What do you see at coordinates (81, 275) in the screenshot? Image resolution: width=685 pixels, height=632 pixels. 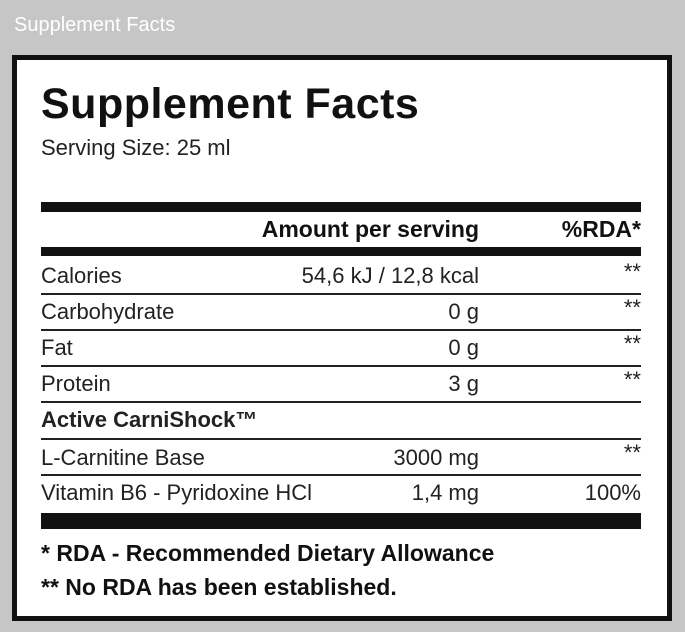 I see `nutrient-name: Calories` at bounding box center [81, 275].